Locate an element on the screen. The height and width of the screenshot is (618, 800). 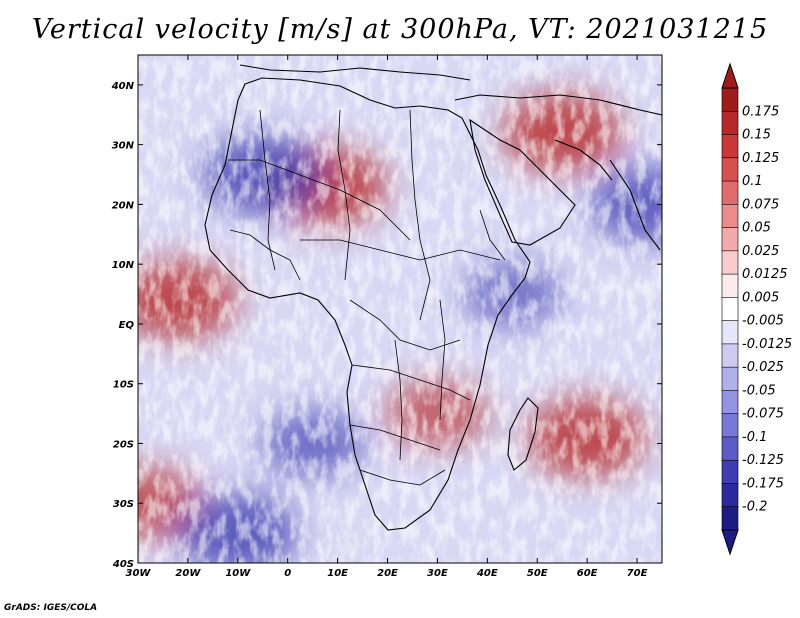
colorbar-label: -0.125 is located at coordinates (763, 460).